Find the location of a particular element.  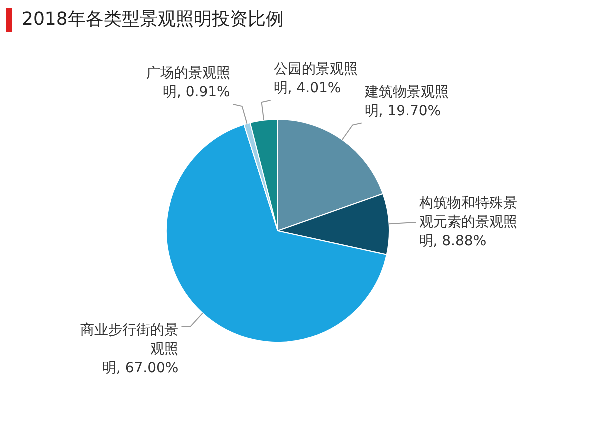

chart-title: 2018年各类型景观照明投资比例 is located at coordinates (153, 19).